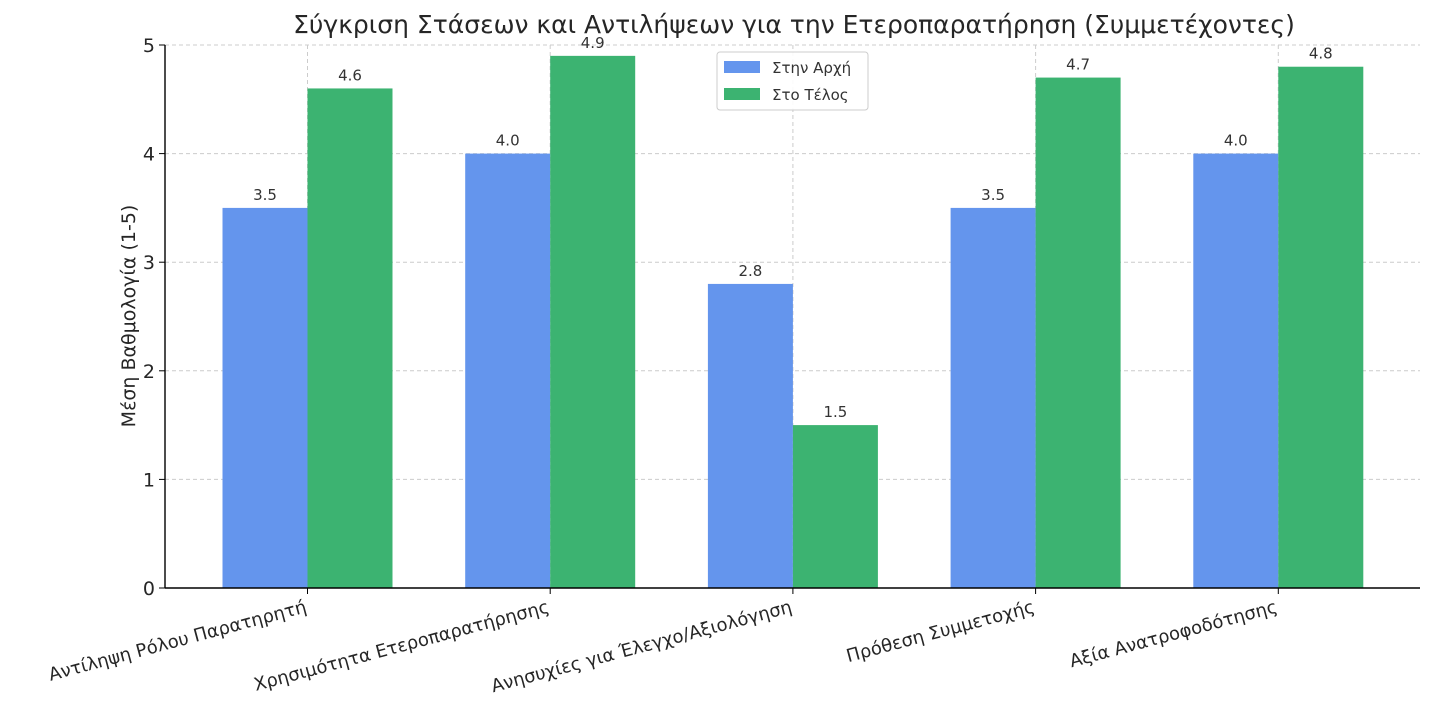 The width and height of the screenshot is (1432, 717). Describe the element at coordinates (129, 316) in the screenshot. I see `y-axis-label: Μέση Βαθμολογία (1-5)` at that location.